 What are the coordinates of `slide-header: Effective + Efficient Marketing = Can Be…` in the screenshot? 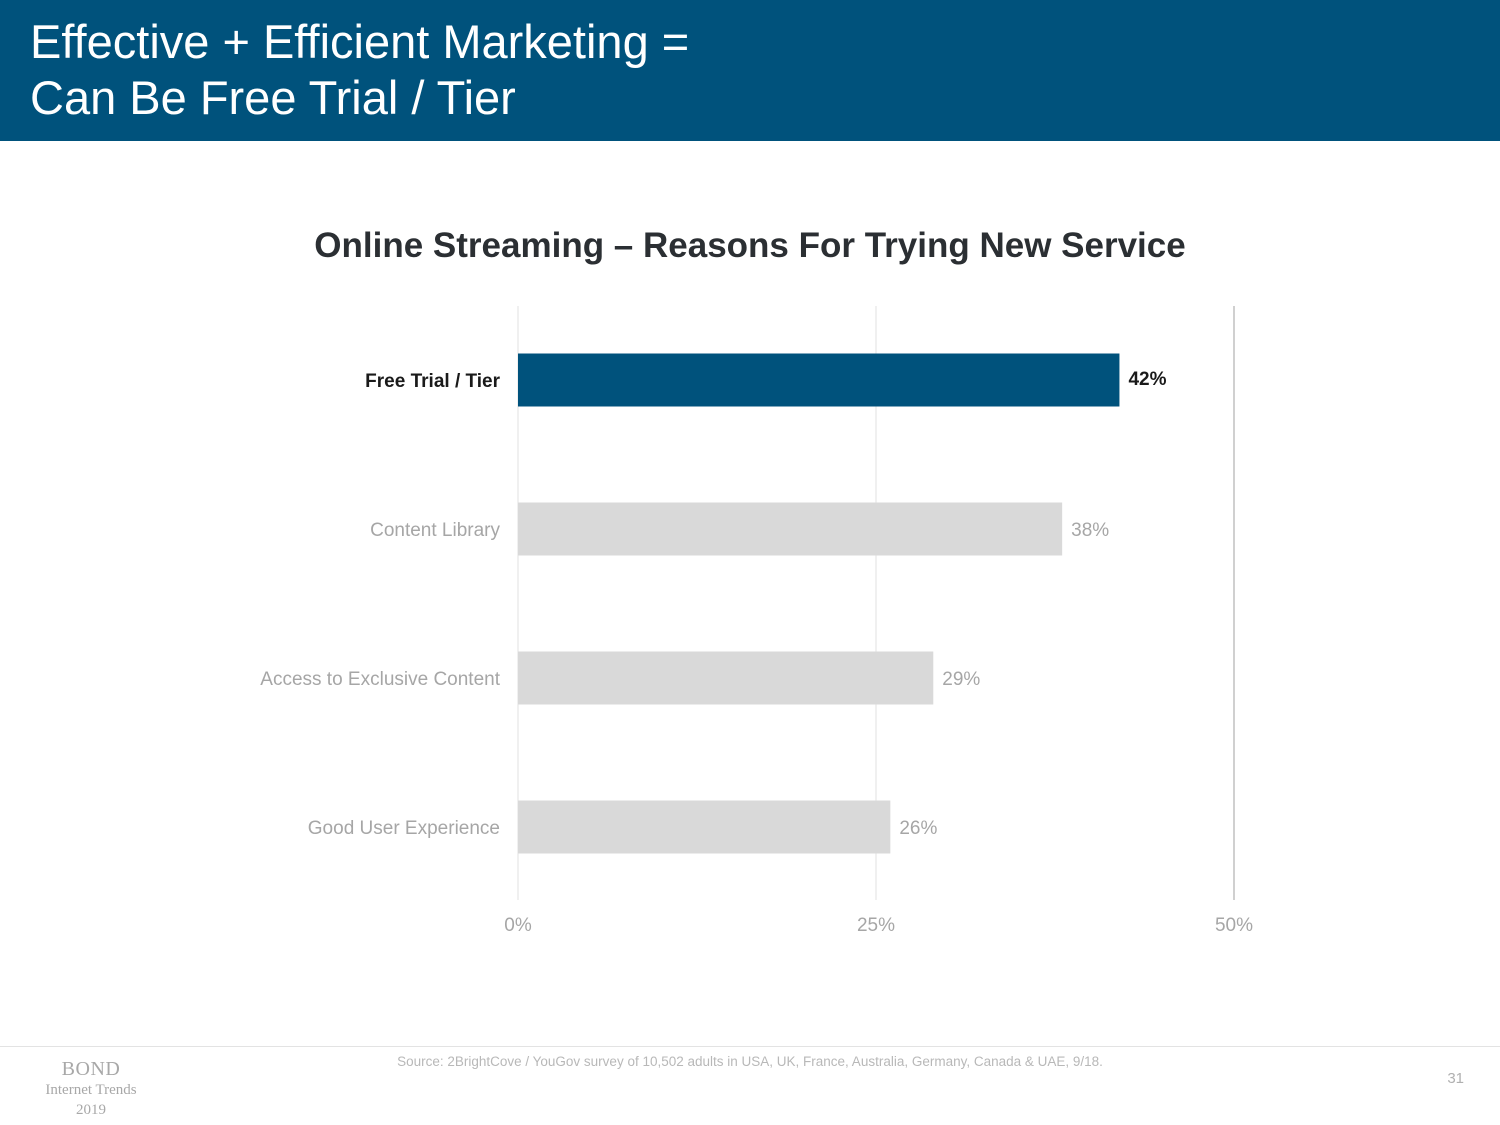 It's located at (750, 70).